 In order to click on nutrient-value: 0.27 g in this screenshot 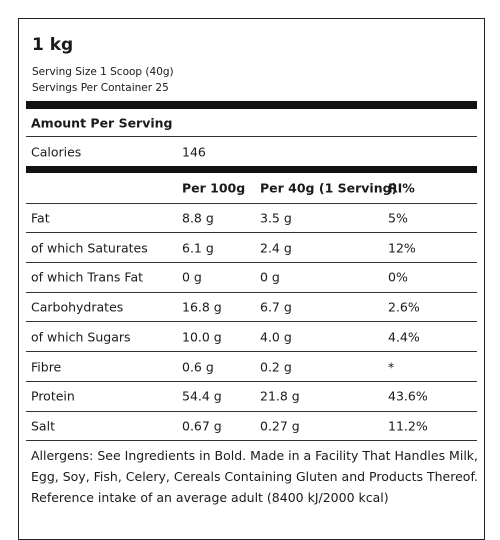, I will do `click(280, 426)`.